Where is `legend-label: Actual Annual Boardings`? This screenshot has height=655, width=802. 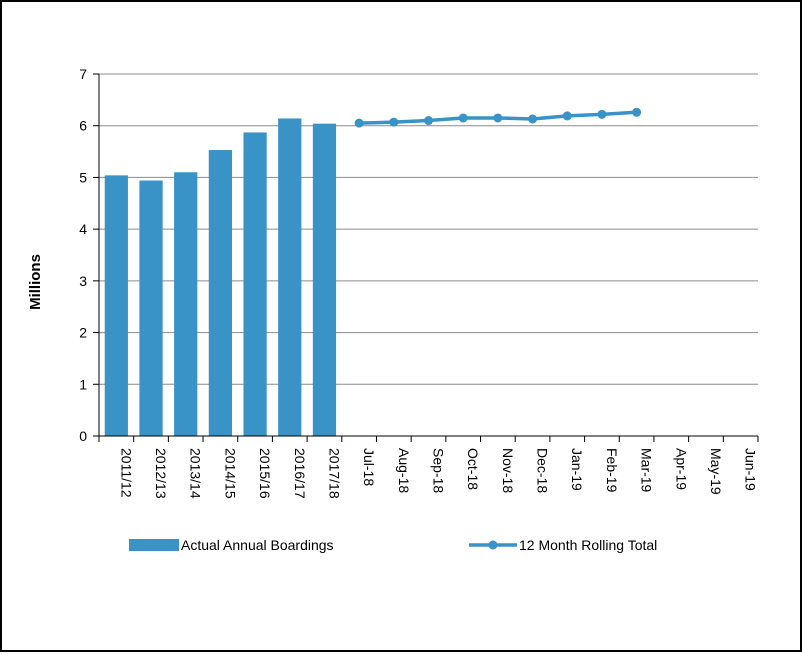
legend-label: Actual Annual Boardings is located at coordinates (257, 545).